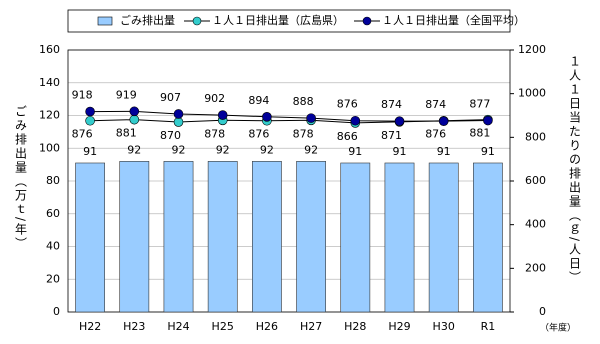 Image resolution: width=600 pixels, height=344 pixels. Describe the element at coordinates (178, 326) in the screenshot. I see `x-tick-label: H24` at that location.